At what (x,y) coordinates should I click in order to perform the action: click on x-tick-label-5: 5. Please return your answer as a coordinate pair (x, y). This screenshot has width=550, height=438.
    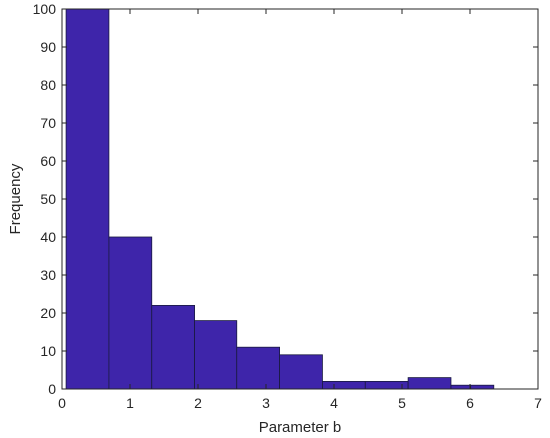
    Looking at the image, I should click on (402, 403).